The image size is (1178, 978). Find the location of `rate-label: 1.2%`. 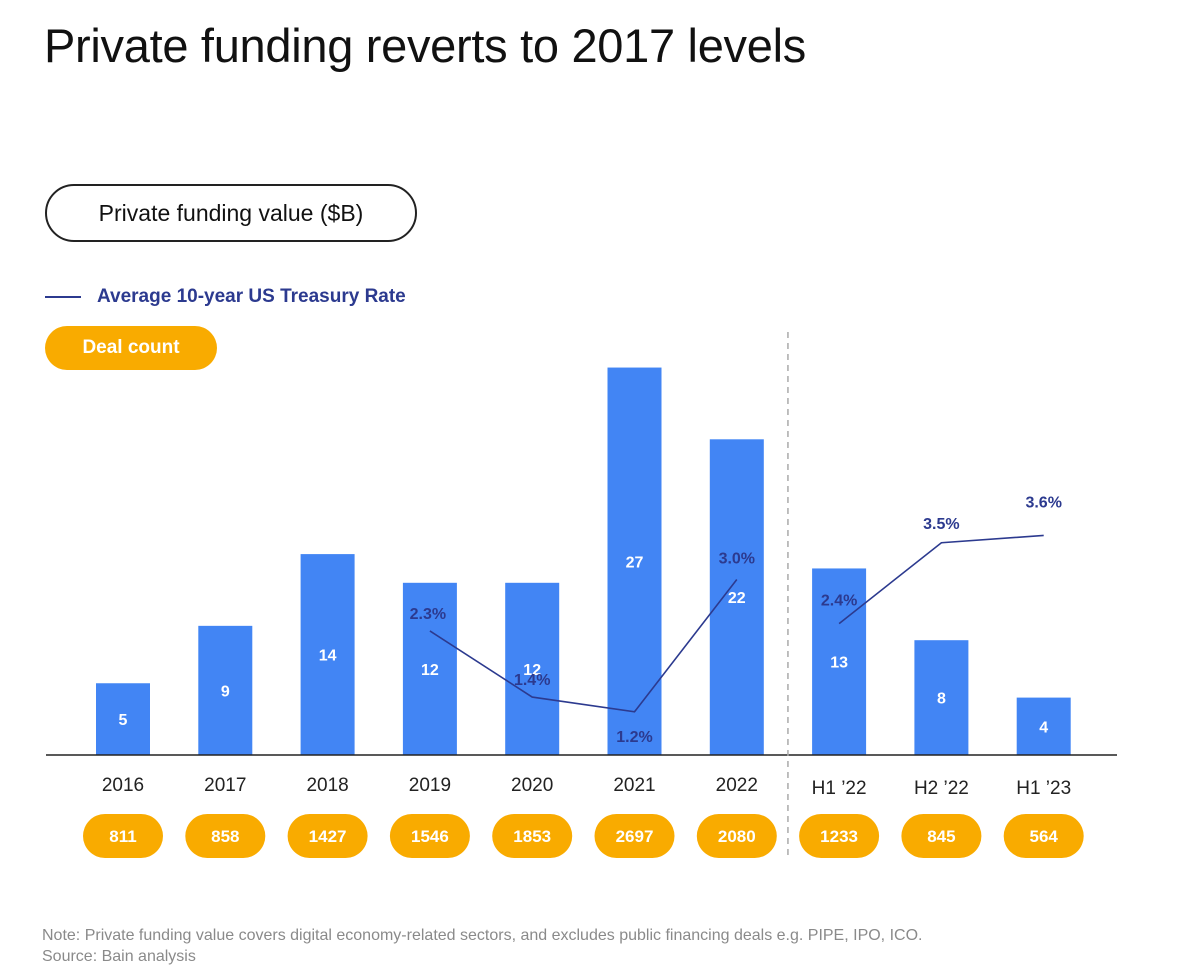

rate-label: 1.2% is located at coordinates (634, 737).